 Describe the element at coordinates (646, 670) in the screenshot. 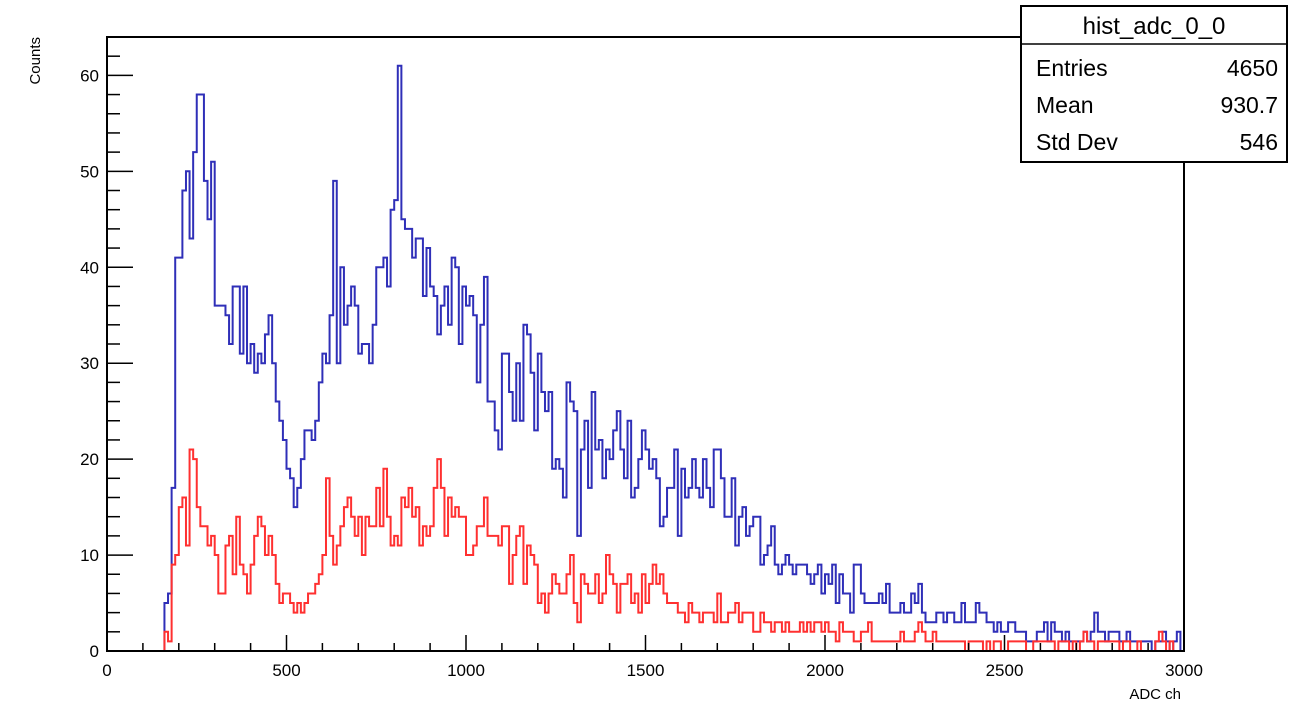

I see `x-tick-label: 1500` at that location.